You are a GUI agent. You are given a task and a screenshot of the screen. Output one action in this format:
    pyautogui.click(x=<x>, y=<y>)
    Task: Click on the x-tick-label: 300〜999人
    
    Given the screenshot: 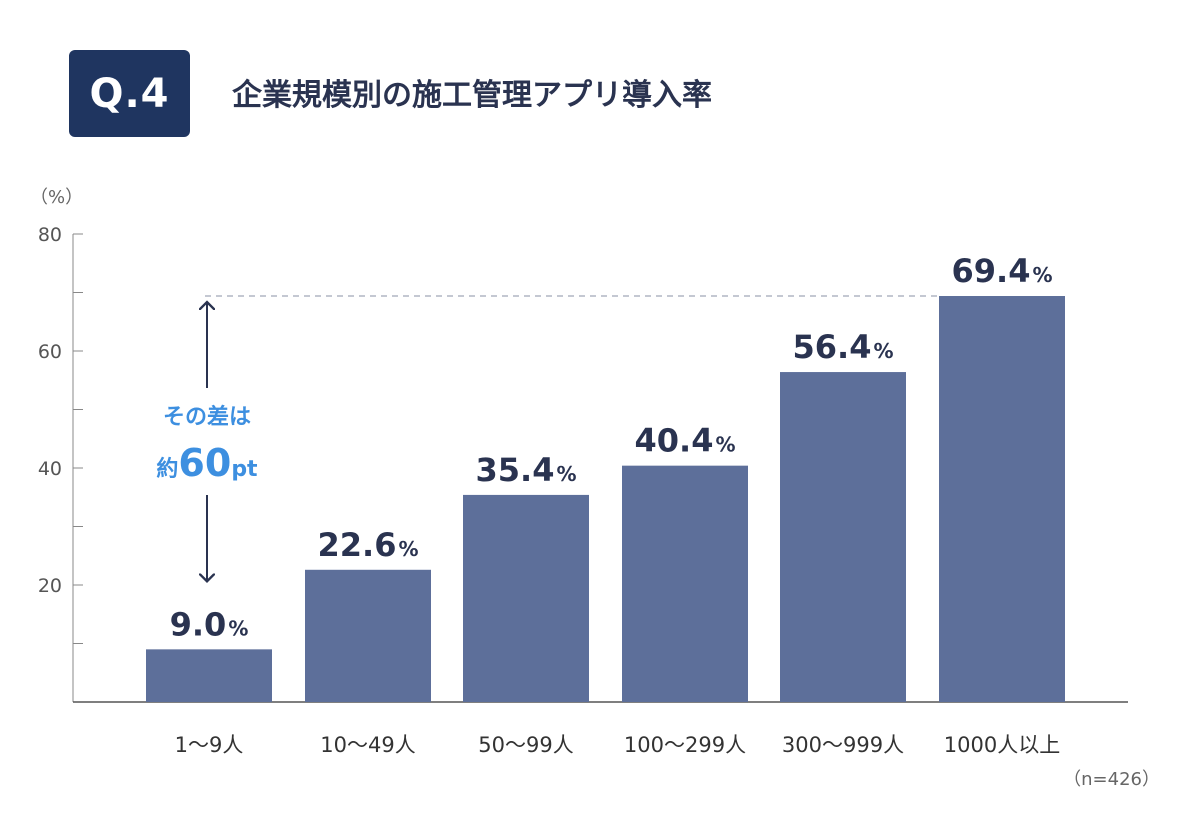 What is the action you would take?
    pyautogui.click(x=843, y=745)
    